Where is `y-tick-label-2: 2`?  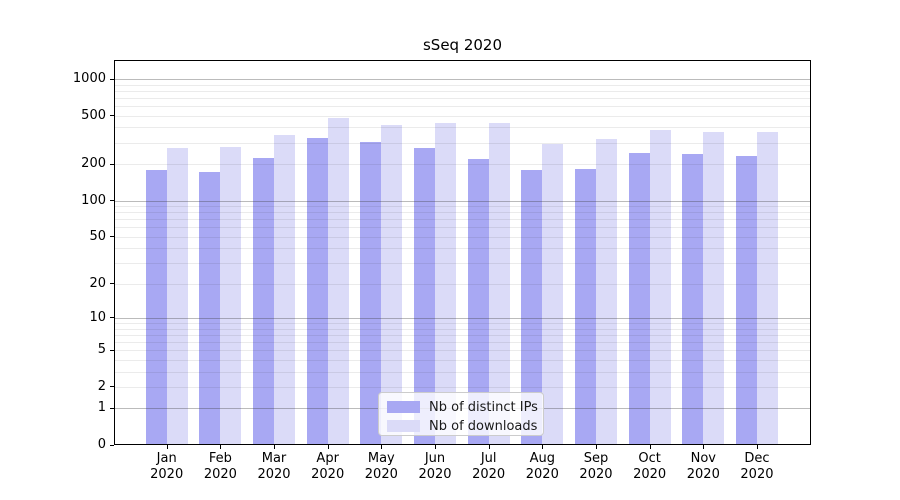 y-tick-label-2: 2 is located at coordinates (101, 386).